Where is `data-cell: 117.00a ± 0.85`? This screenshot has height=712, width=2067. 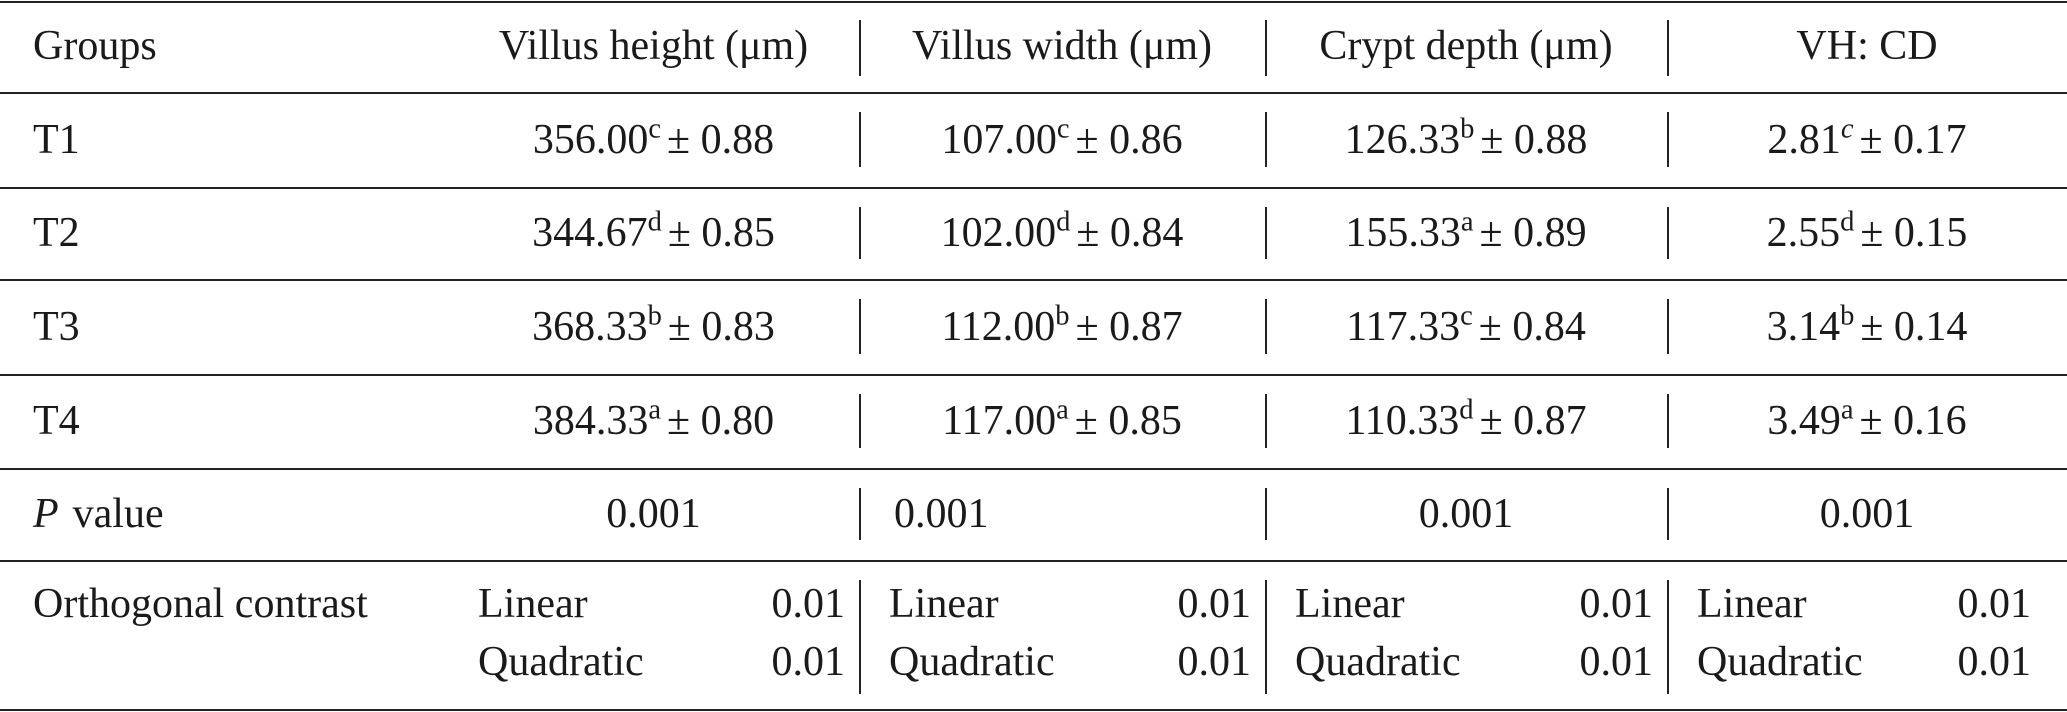 data-cell: 117.00a ± 0.85 is located at coordinates (1062, 420).